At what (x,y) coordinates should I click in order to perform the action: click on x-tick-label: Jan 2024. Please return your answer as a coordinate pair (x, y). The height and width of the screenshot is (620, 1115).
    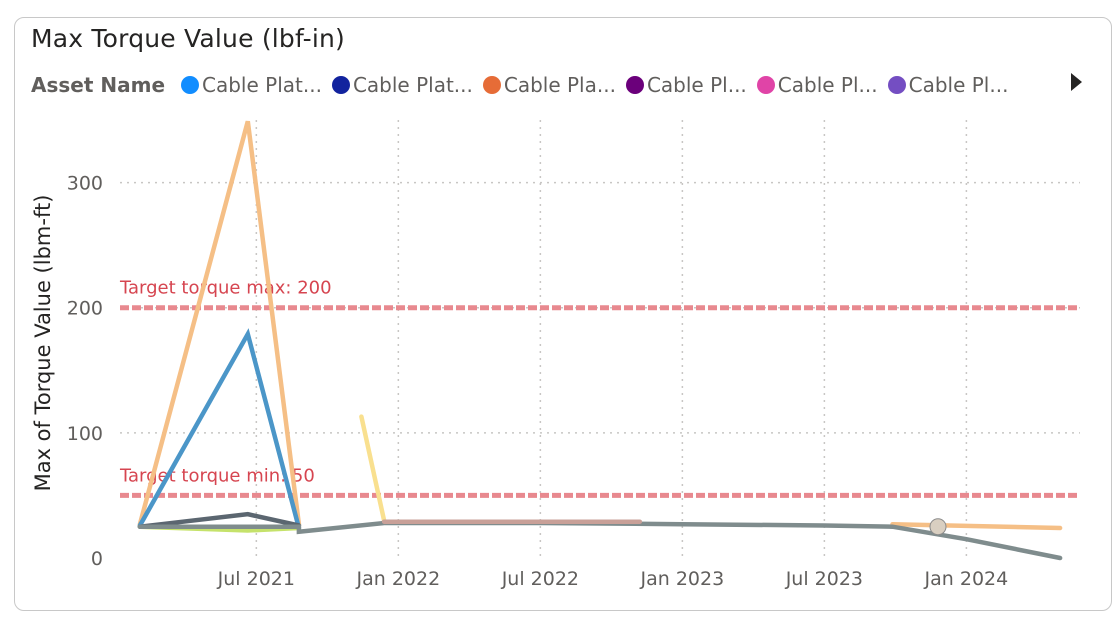
    Looking at the image, I should click on (966, 579).